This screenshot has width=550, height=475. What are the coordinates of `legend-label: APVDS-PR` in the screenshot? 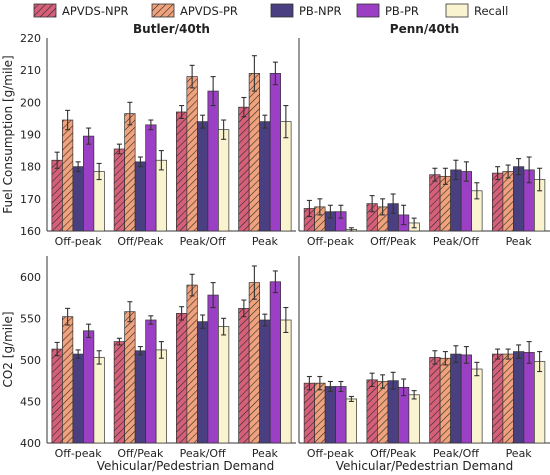 It's located at (209, 11).